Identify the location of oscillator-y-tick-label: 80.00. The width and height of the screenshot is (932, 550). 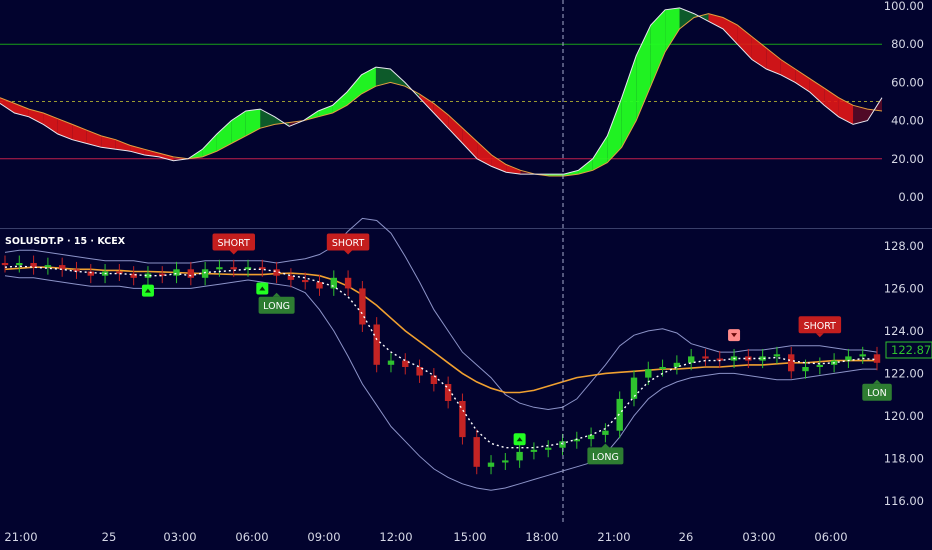
(907, 44).